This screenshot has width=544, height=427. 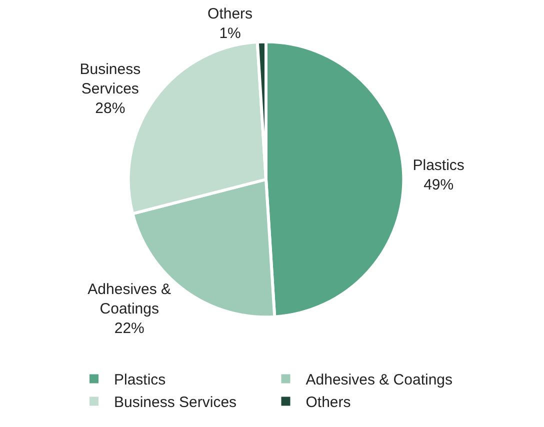 What do you see at coordinates (130, 309) in the screenshot?
I see `data-label: Adhesives & Coatings 22%` at bounding box center [130, 309].